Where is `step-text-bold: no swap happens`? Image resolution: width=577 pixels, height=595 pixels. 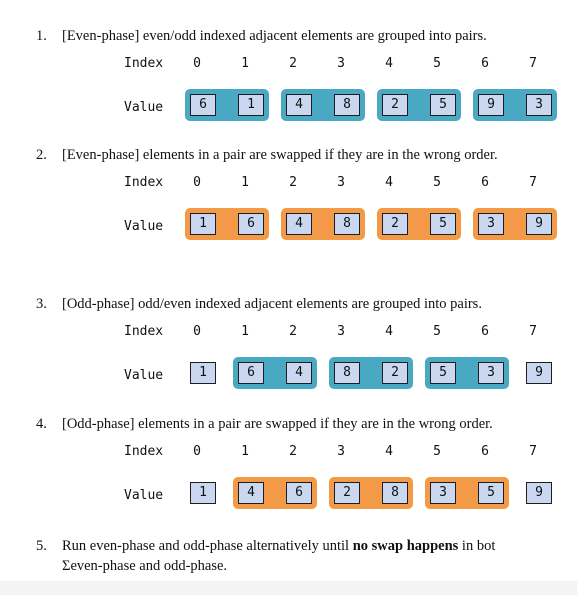
step-text-bold: no swap happens is located at coordinates (405, 546).